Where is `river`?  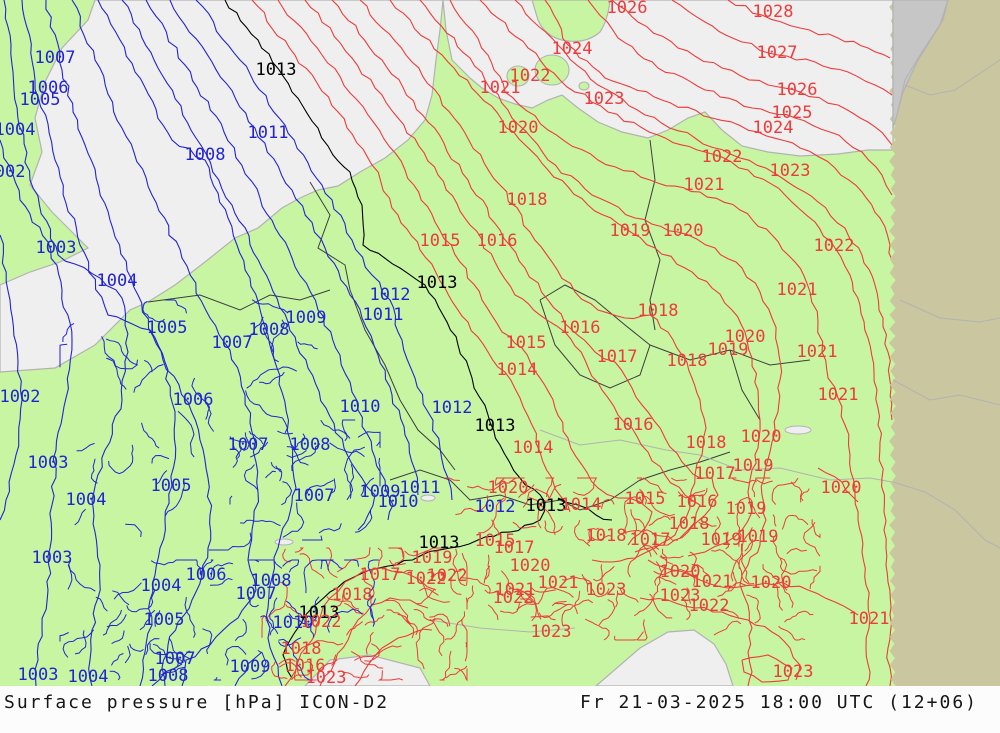
river is located at coordinates (716, 456).